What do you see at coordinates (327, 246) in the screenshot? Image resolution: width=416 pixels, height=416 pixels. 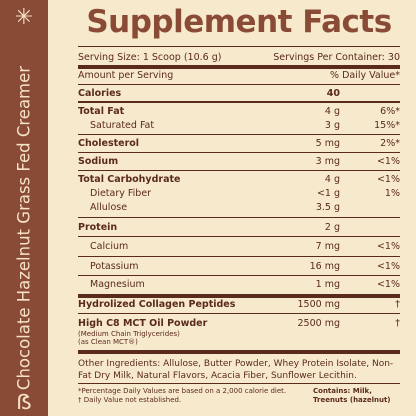 I see `nutrient-amount: 7 mg` at bounding box center [327, 246].